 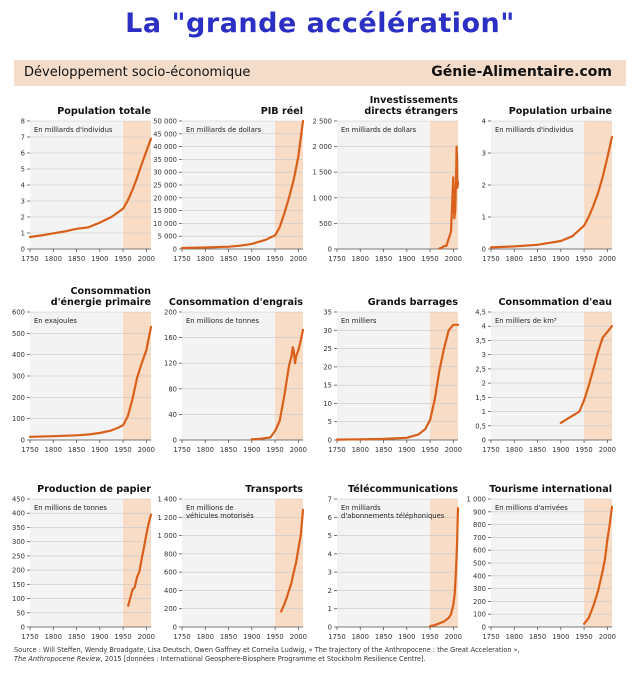 What do you see at coordinates (165, 211) in the screenshot?
I see `y-tick-label: 15 000` at bounding box center [165, 211].